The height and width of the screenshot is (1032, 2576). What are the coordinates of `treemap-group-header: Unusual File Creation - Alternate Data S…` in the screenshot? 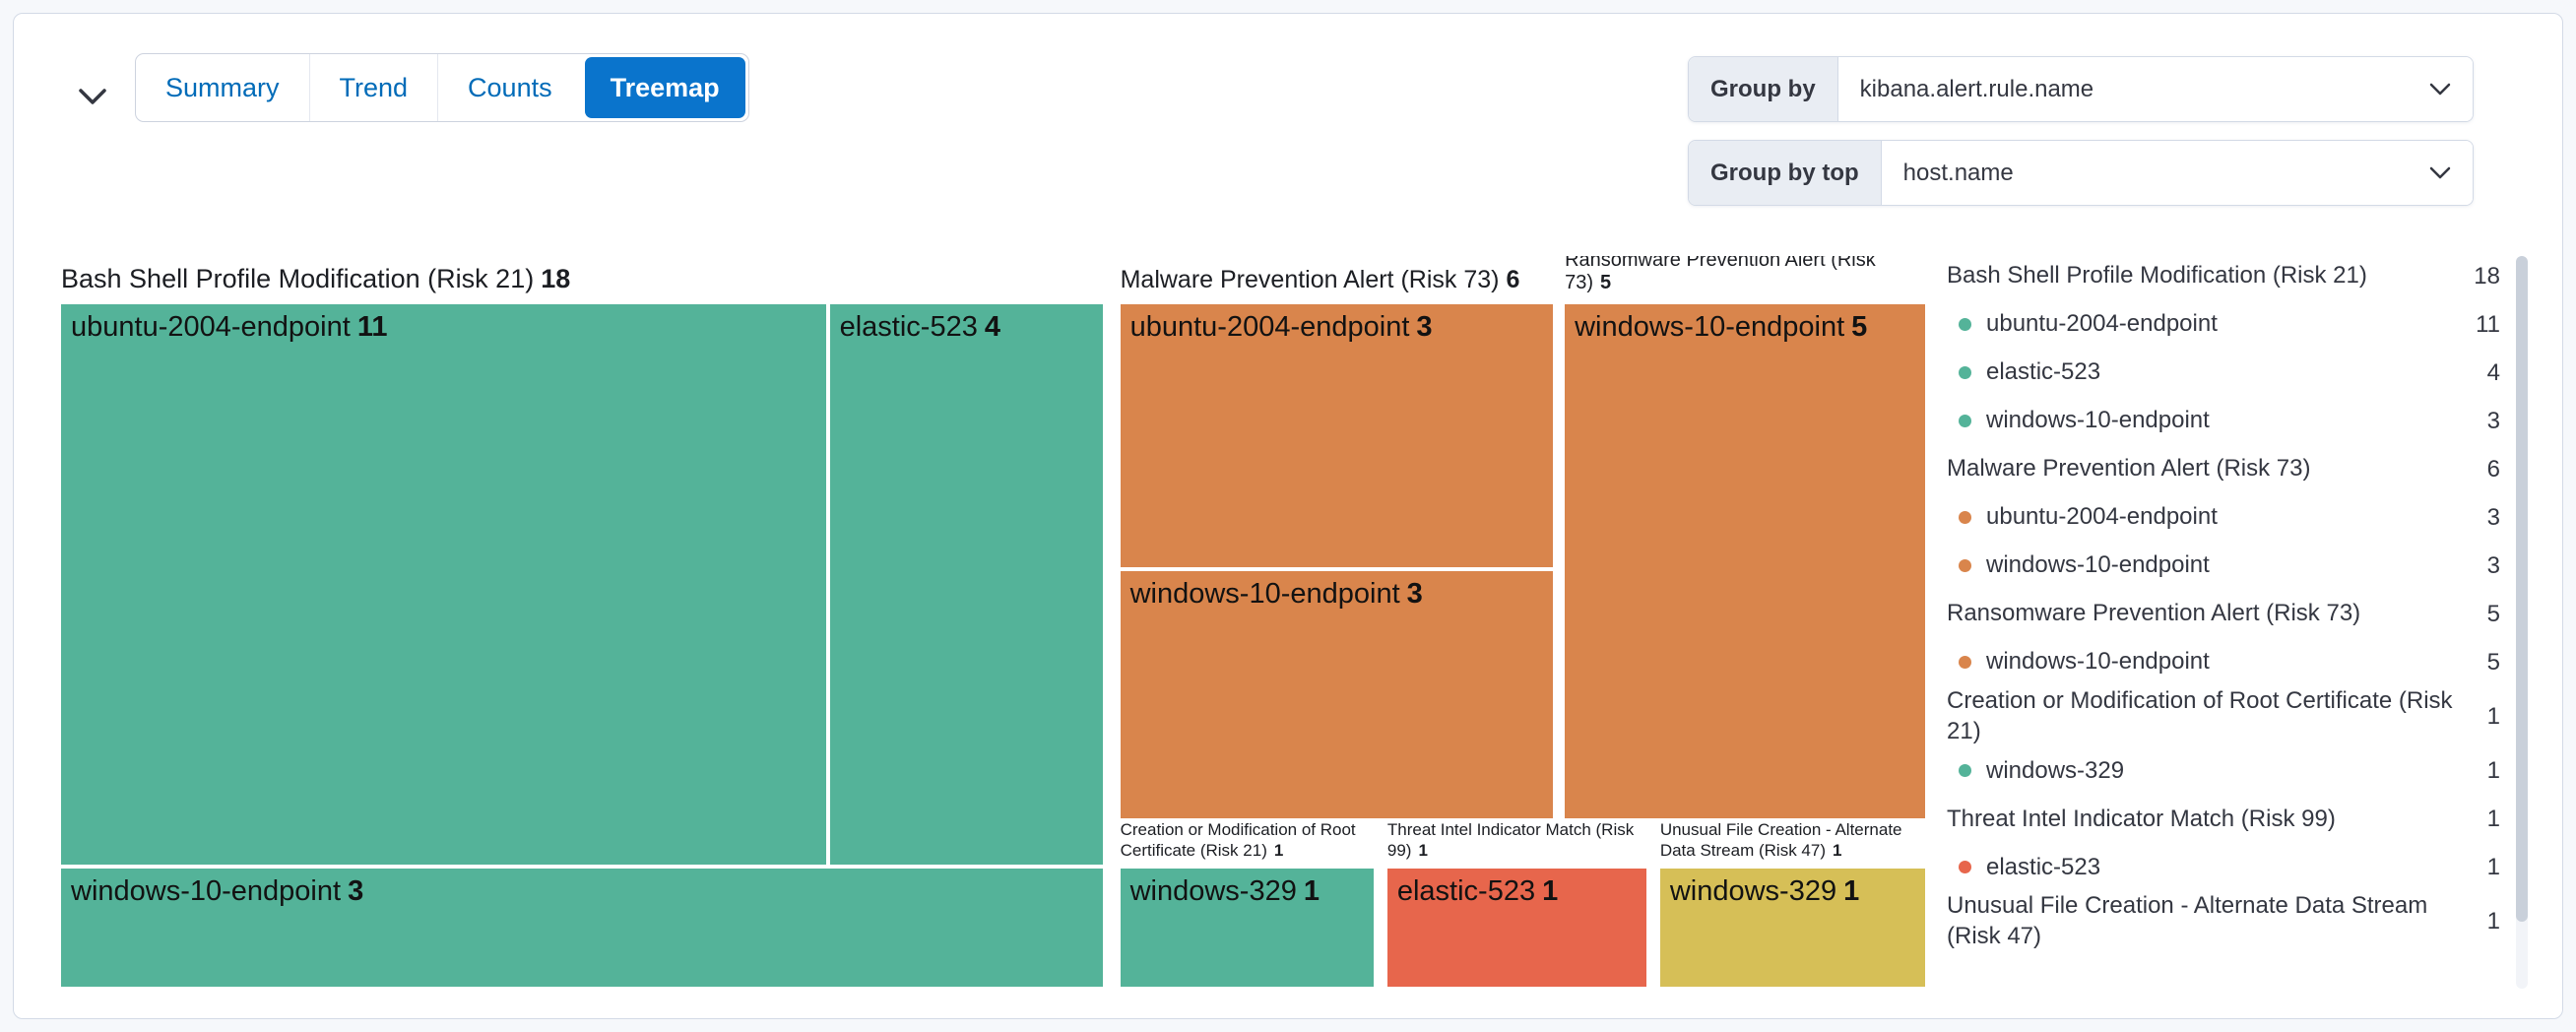 It's located at (1780, 840).